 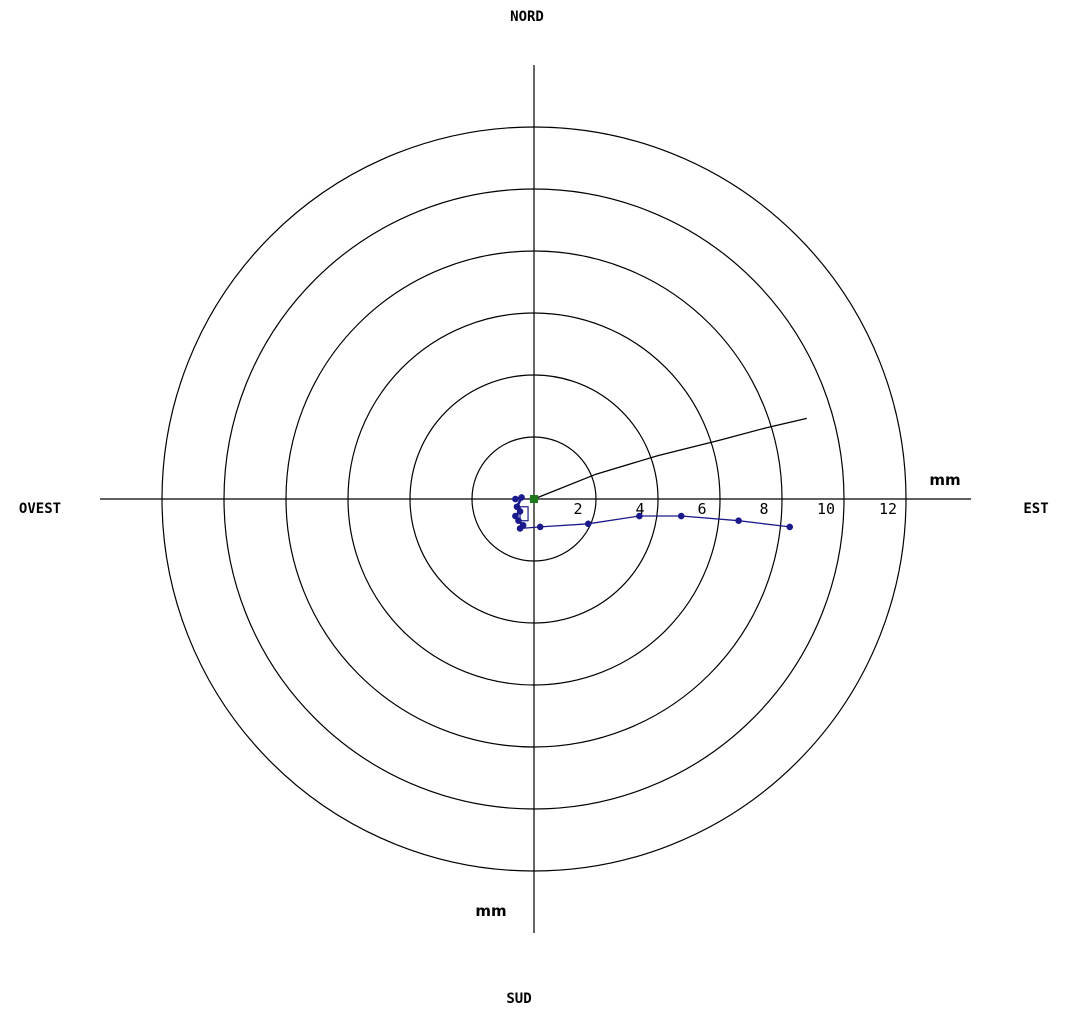 What do you see at coordinates (763, 509) in the screenshot?
I see `tick-label-8: 8` at bounding box center [763, 509].